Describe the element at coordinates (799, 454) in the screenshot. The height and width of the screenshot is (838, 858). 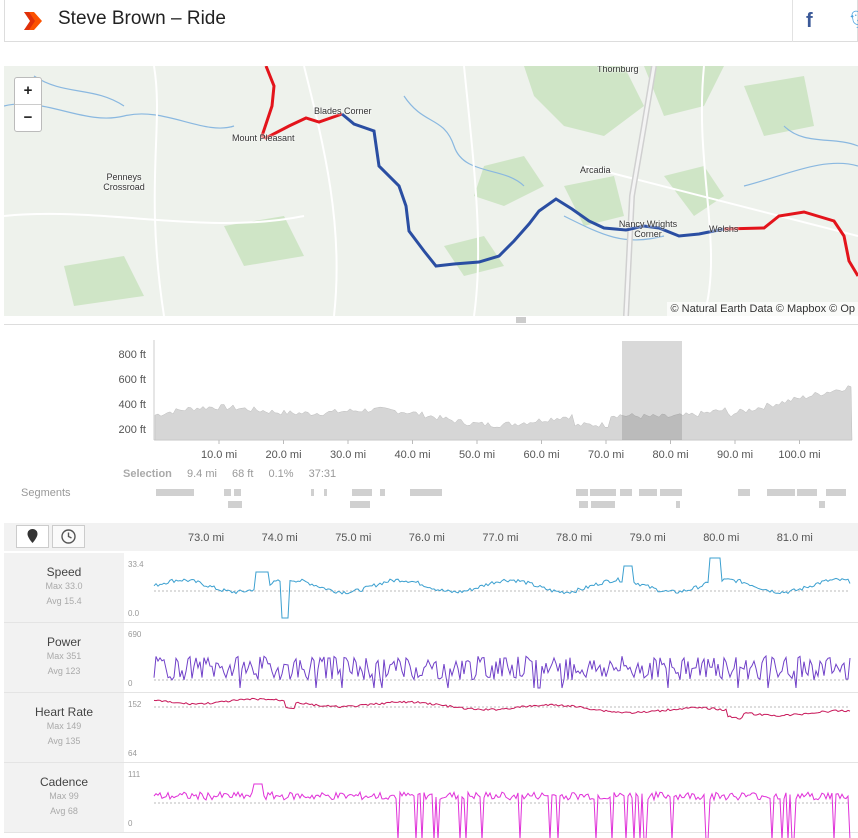
I see `elevation-x-tick: 100.0 mi` at that location.